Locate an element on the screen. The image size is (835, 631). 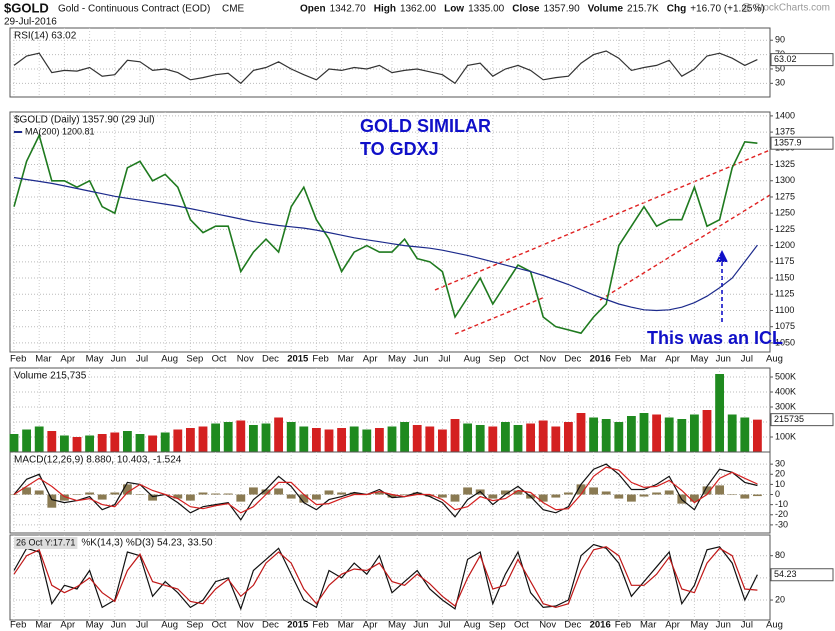
quote-value: 1342.70 is located at coordinates (348, 9).